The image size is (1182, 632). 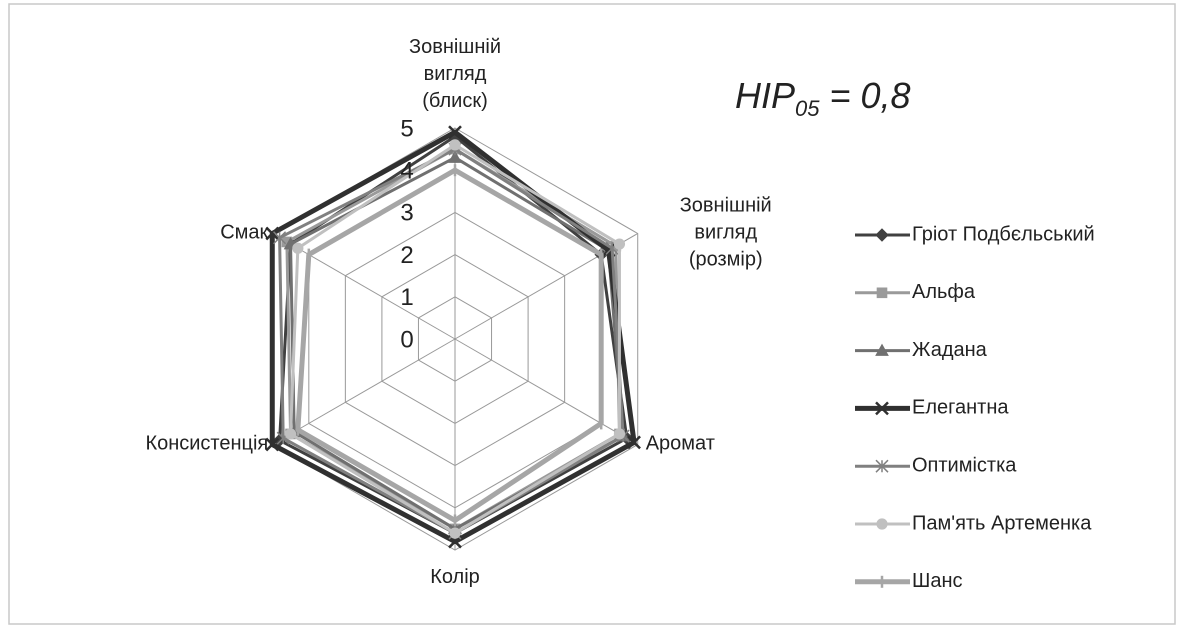 I want to click on legend-label: Гріот Подбєльський, so click(x=1003, y=234).